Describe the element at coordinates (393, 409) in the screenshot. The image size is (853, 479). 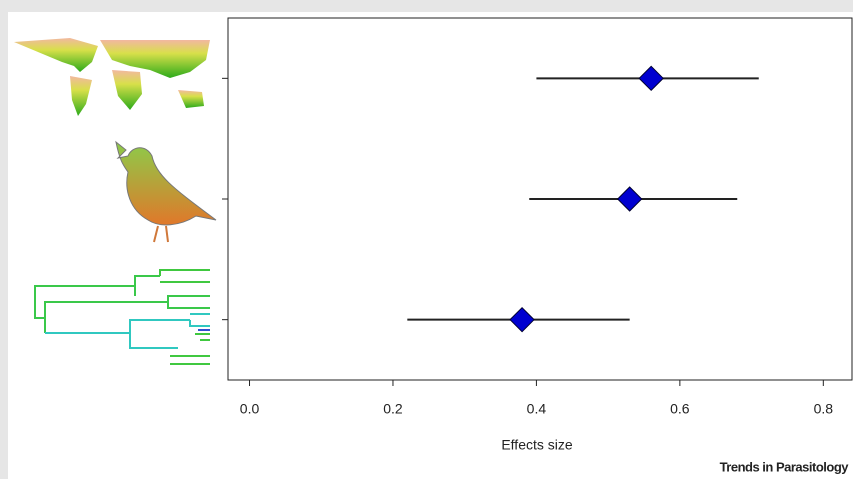
I see `x-tick-label: 0.2` at that location.